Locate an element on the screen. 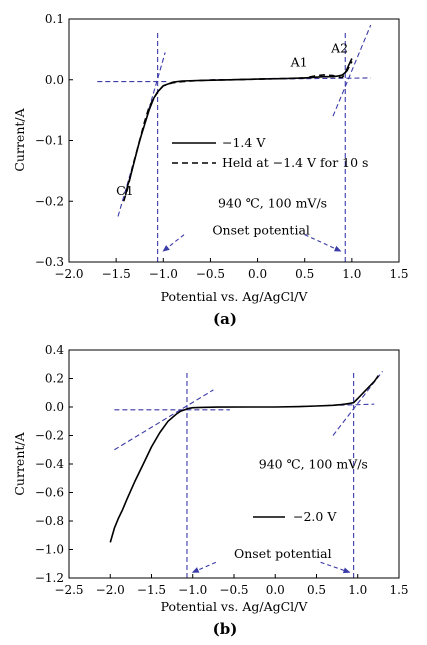 The image size is (427, 645). panel-a-x-ticks: −2.0 −1.5 −1.0 −0.5 0.0 0.5 1.0 1.5 is located at coordinates (231, 269).